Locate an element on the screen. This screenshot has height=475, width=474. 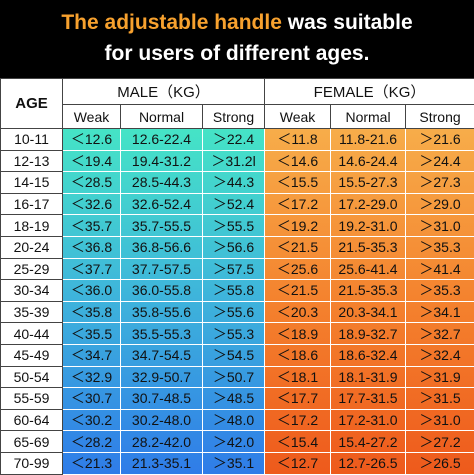
value-cell: ＞44.3 is located at coordinates (234, 183).